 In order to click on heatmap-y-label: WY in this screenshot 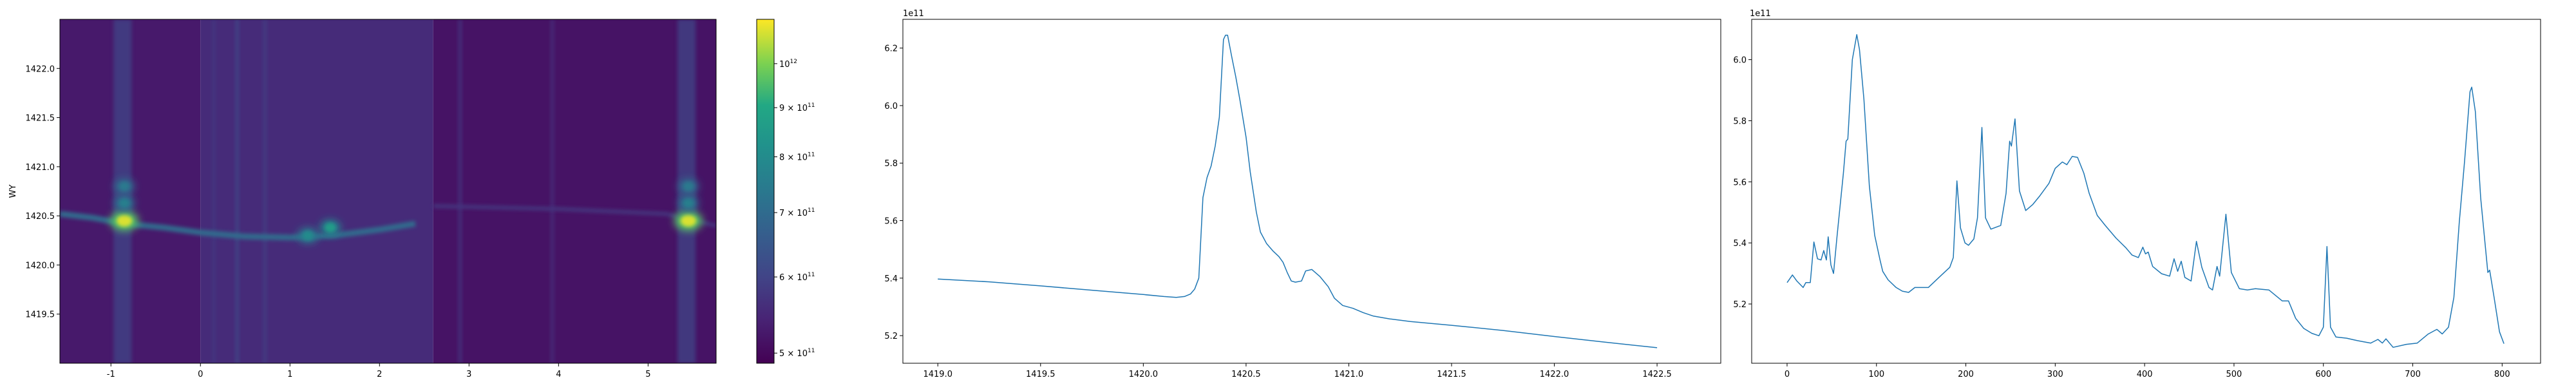, I will do `click(13, 192)`.